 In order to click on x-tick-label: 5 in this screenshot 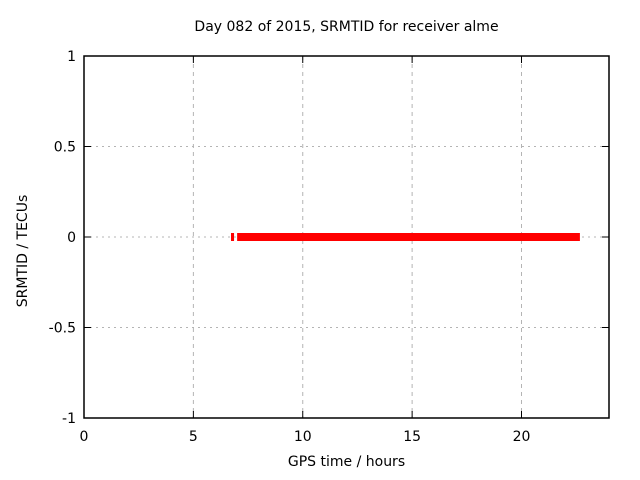, I will do `click(193, 437)`.